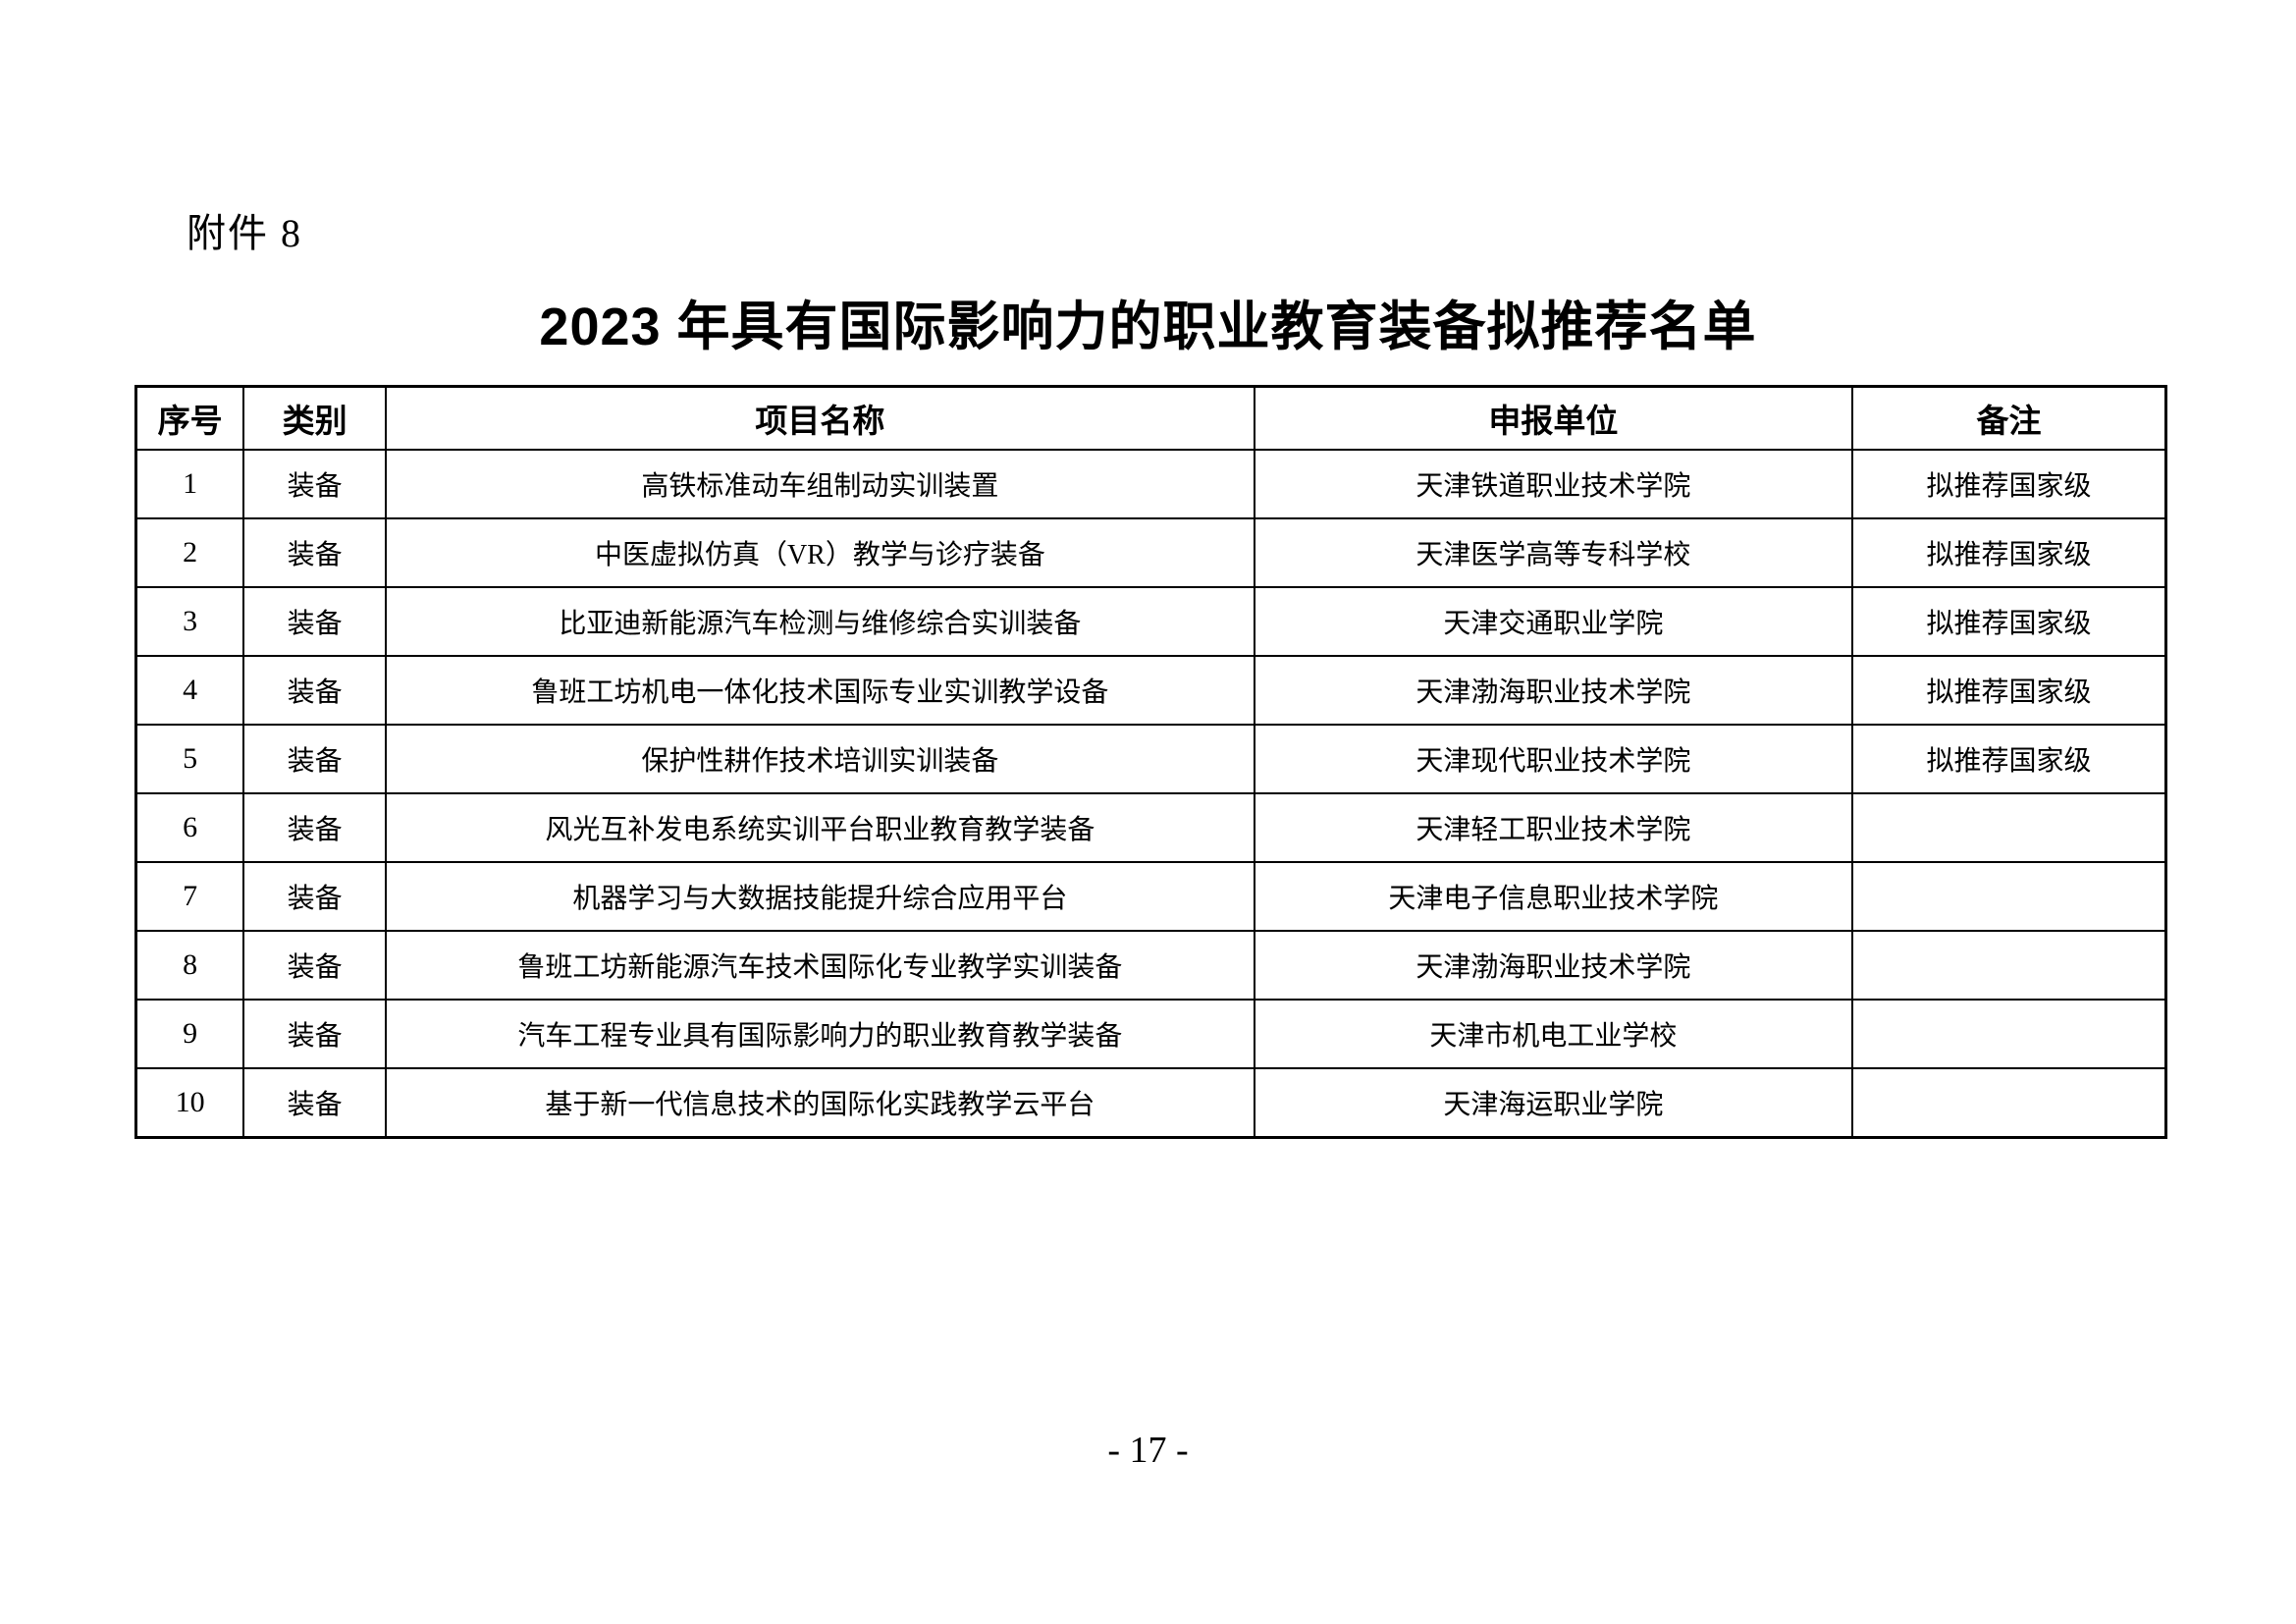  I want to click on table-row: 7 装备 机器学习与大数据技能提升综合应用平台 天津电子信息职业技术学院, so click(1150, 896).